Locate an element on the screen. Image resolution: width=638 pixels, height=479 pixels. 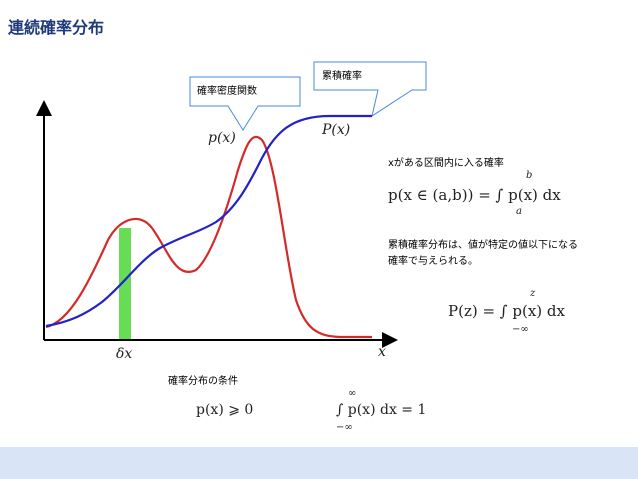
bottom-band is located at coordinates (319, 463).